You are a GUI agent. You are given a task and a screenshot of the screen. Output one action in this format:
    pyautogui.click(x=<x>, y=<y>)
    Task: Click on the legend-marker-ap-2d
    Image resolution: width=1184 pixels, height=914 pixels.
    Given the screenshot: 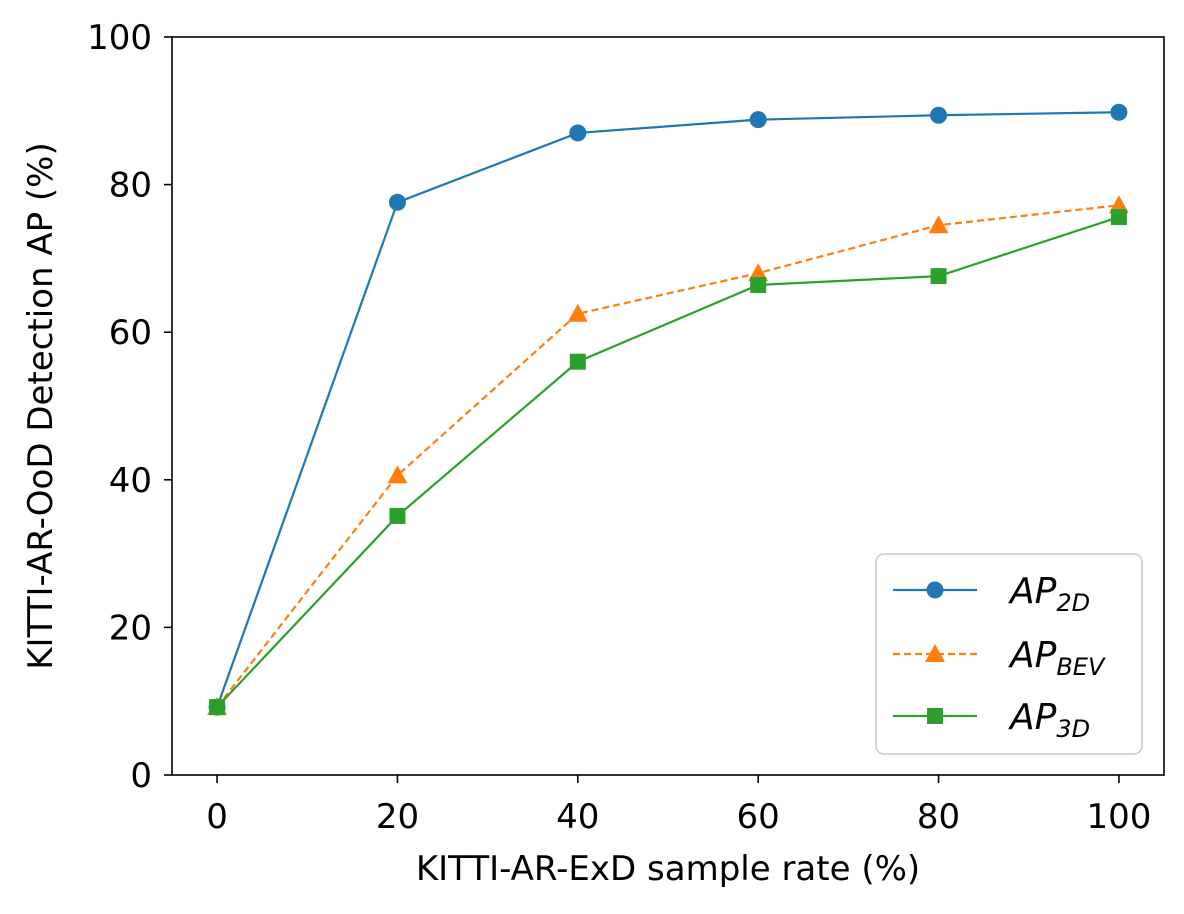 What is the action you would take?
    pyautogui.click(x=935, y=590)
    